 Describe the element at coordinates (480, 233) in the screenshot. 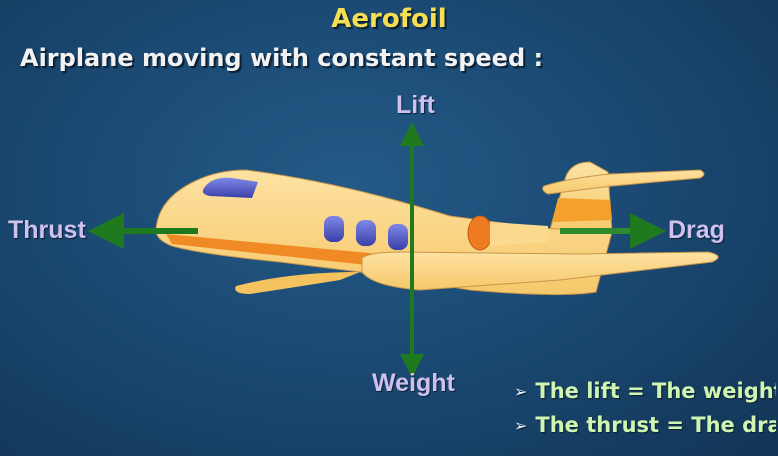

I see `engine` at that location.